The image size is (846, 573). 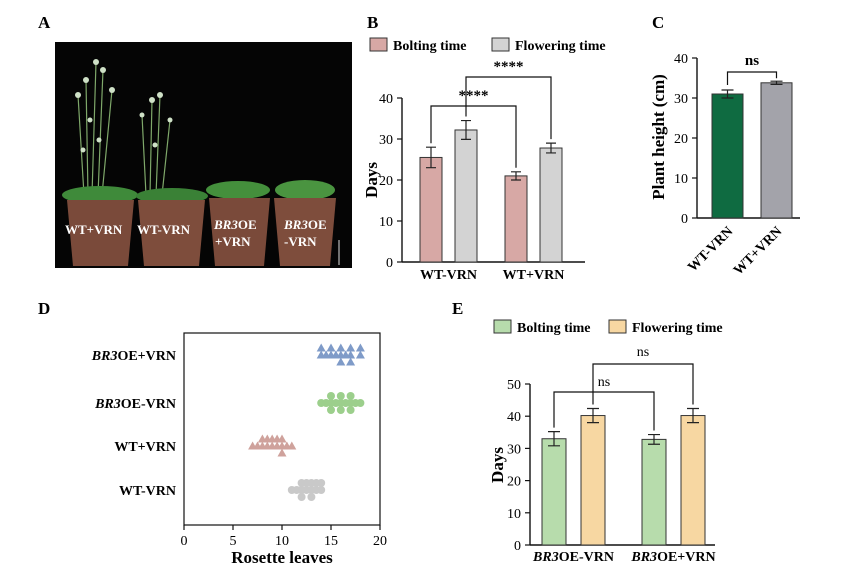 I want to click on chart-d-ytick-label-2: WT+VRN, so click(x=145, y=447).